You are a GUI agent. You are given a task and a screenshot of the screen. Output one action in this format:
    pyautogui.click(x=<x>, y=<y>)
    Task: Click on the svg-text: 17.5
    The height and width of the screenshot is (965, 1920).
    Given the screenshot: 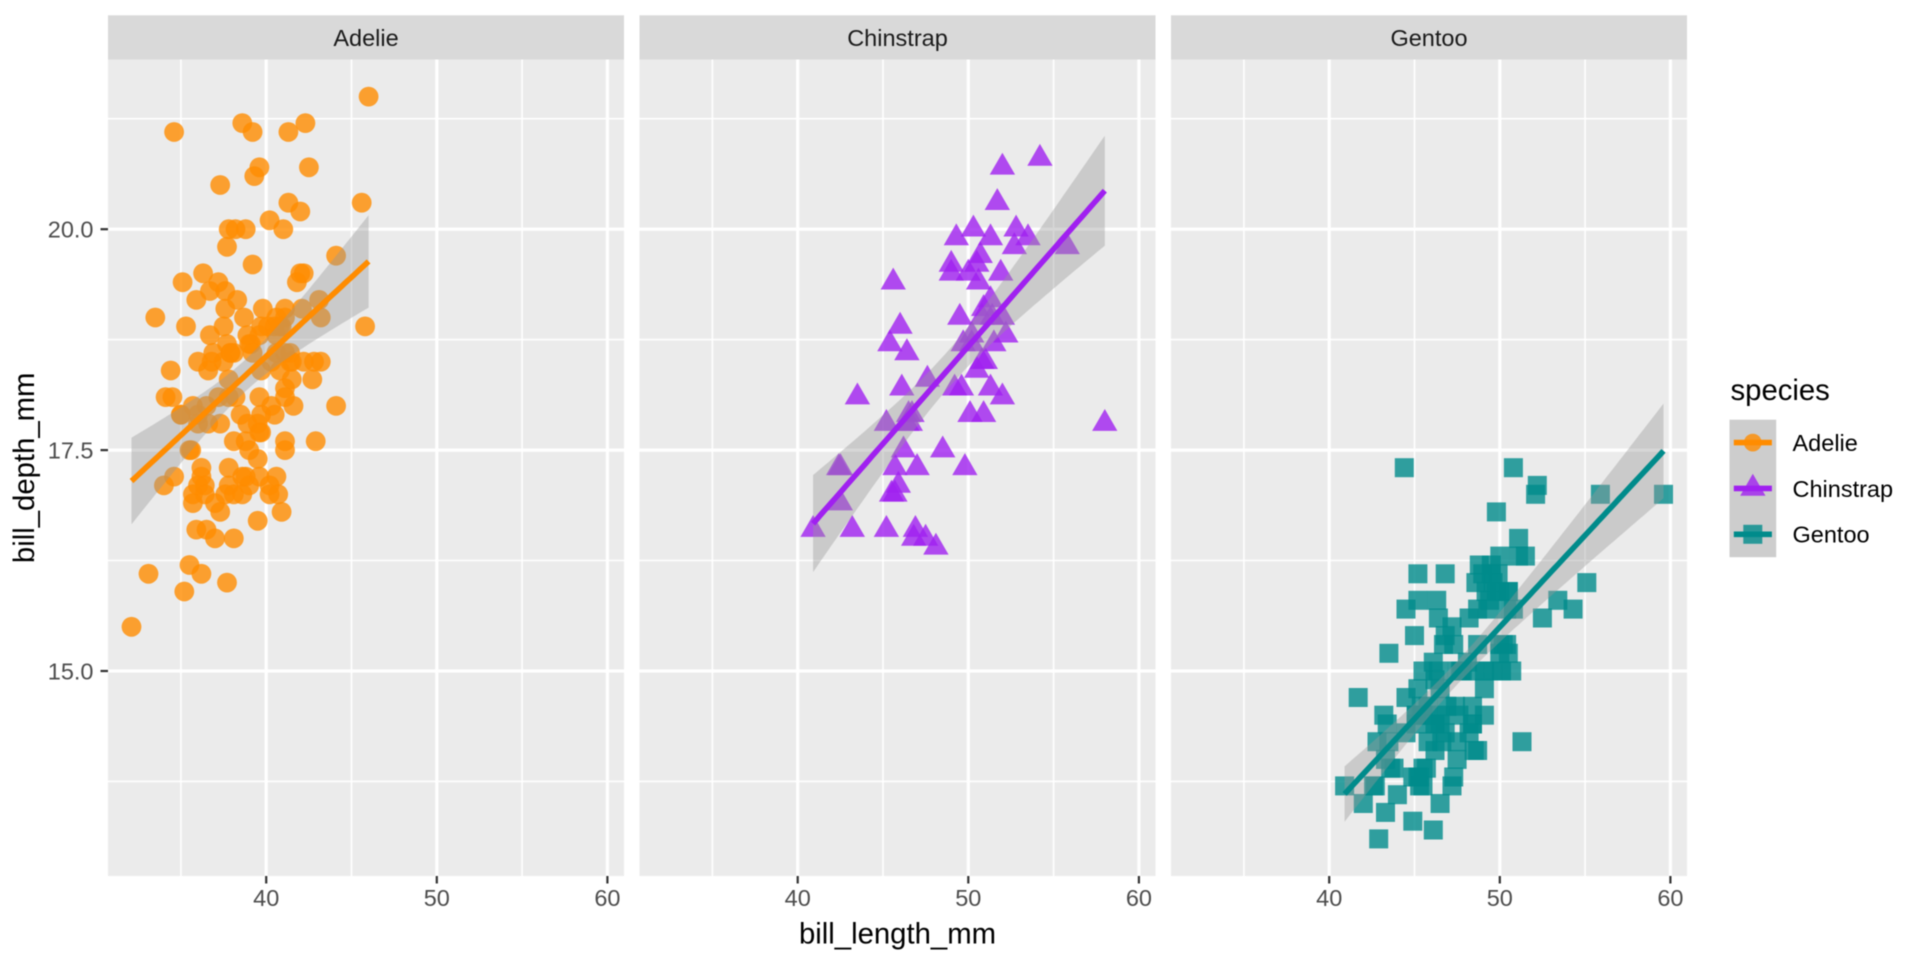 What is the action you would take?
    pyautogui.click(x=71, y=451)
    